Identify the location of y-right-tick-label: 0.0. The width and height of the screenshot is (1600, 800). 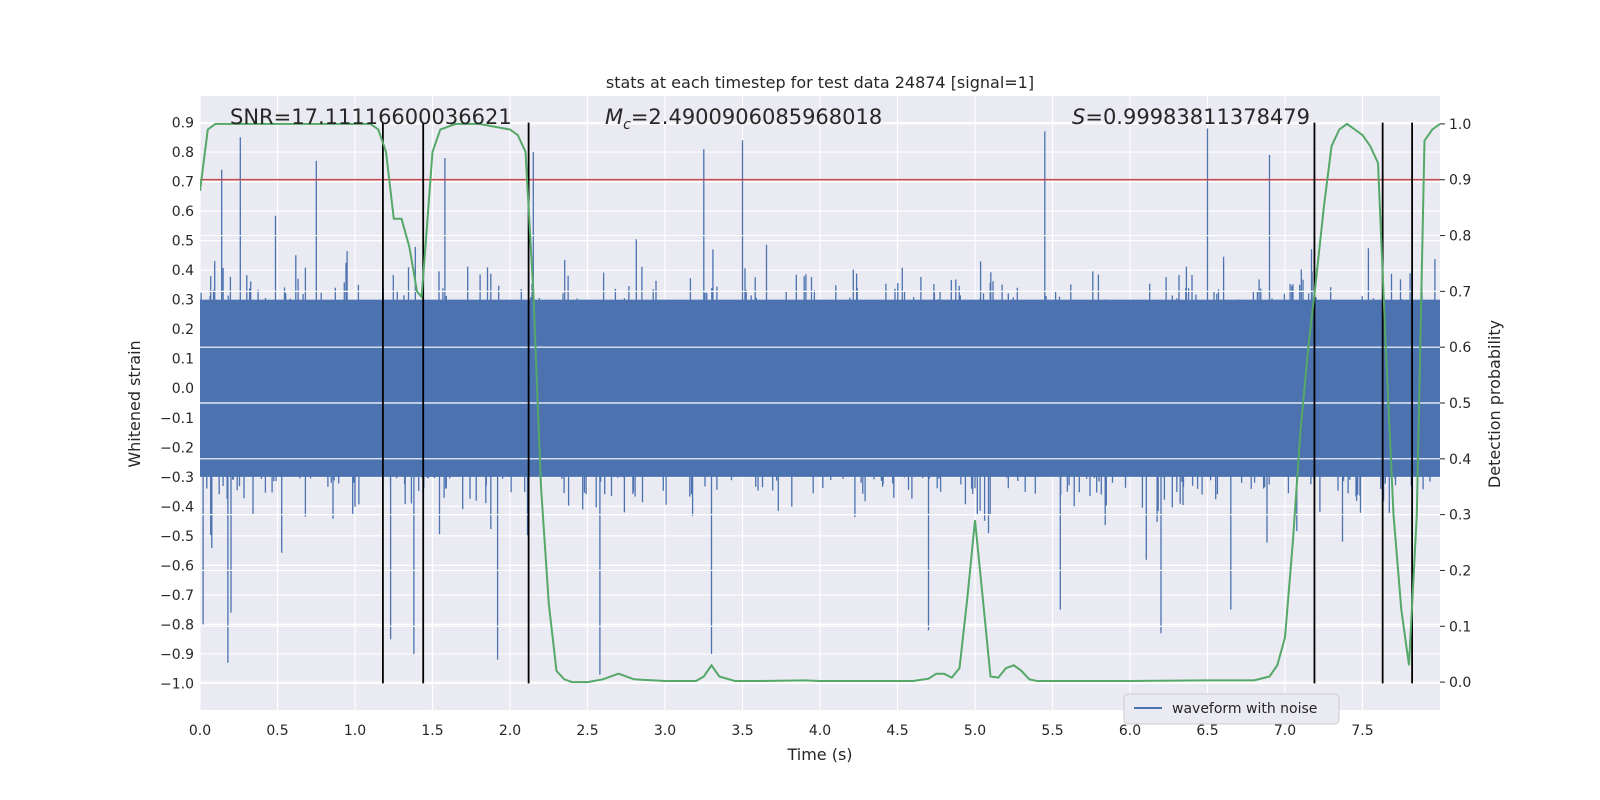
(1460, 683).